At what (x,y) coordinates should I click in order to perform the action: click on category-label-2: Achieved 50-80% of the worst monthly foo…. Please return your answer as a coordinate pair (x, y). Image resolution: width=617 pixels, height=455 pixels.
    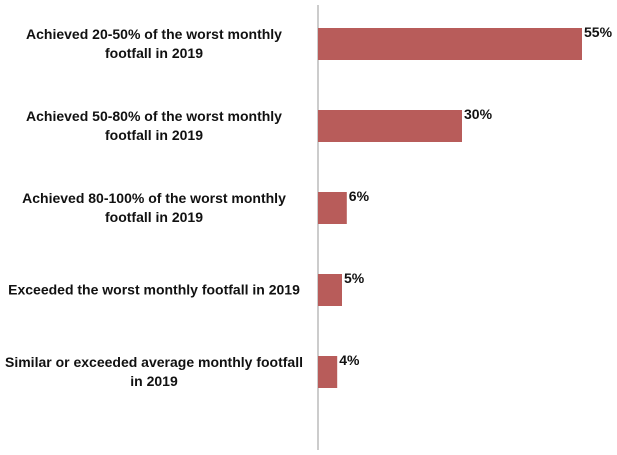
    Looking at the image, I should click on (154, 126).